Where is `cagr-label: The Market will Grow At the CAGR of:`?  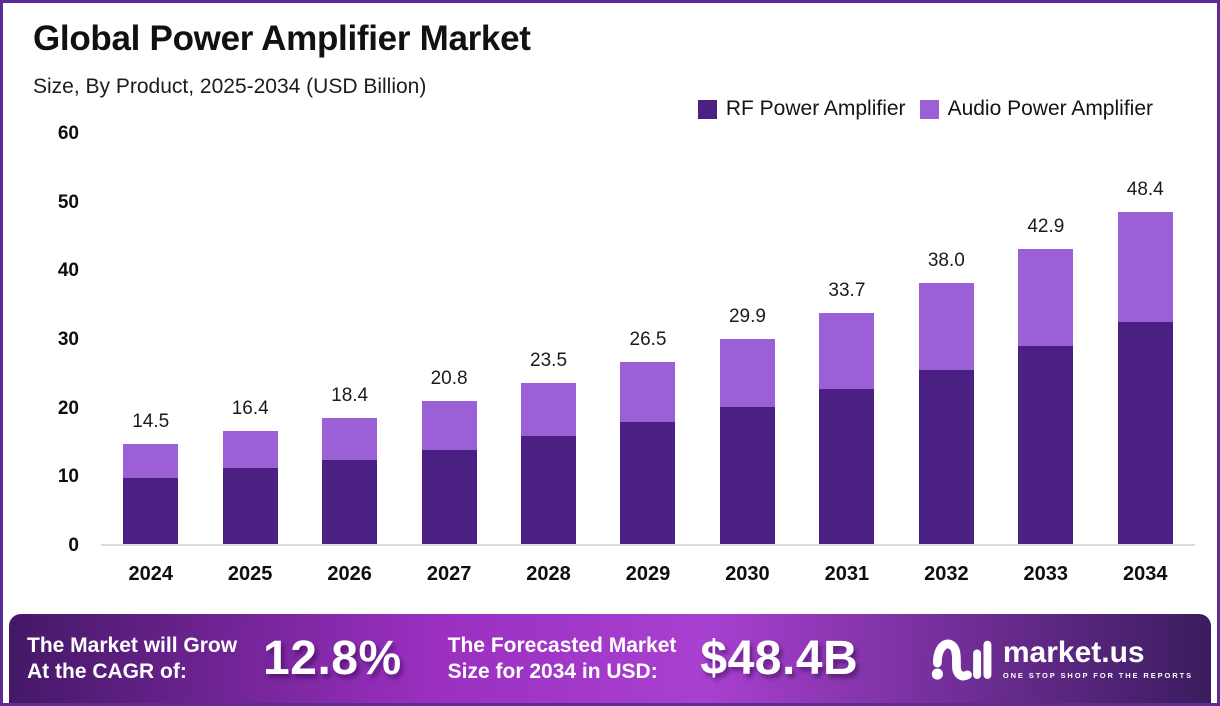 cagr-label: The Market will Grow At the CAGR of: is located at coordinates (132, 658).